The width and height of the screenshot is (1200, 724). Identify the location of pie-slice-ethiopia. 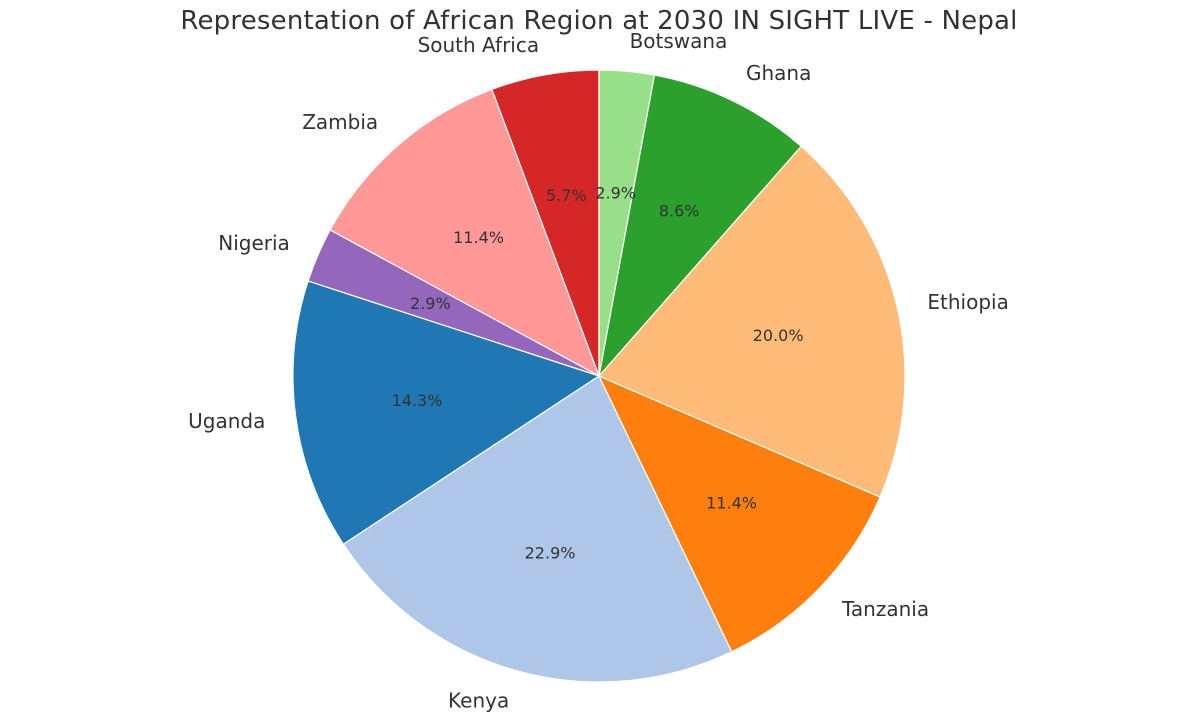
(752, 321).